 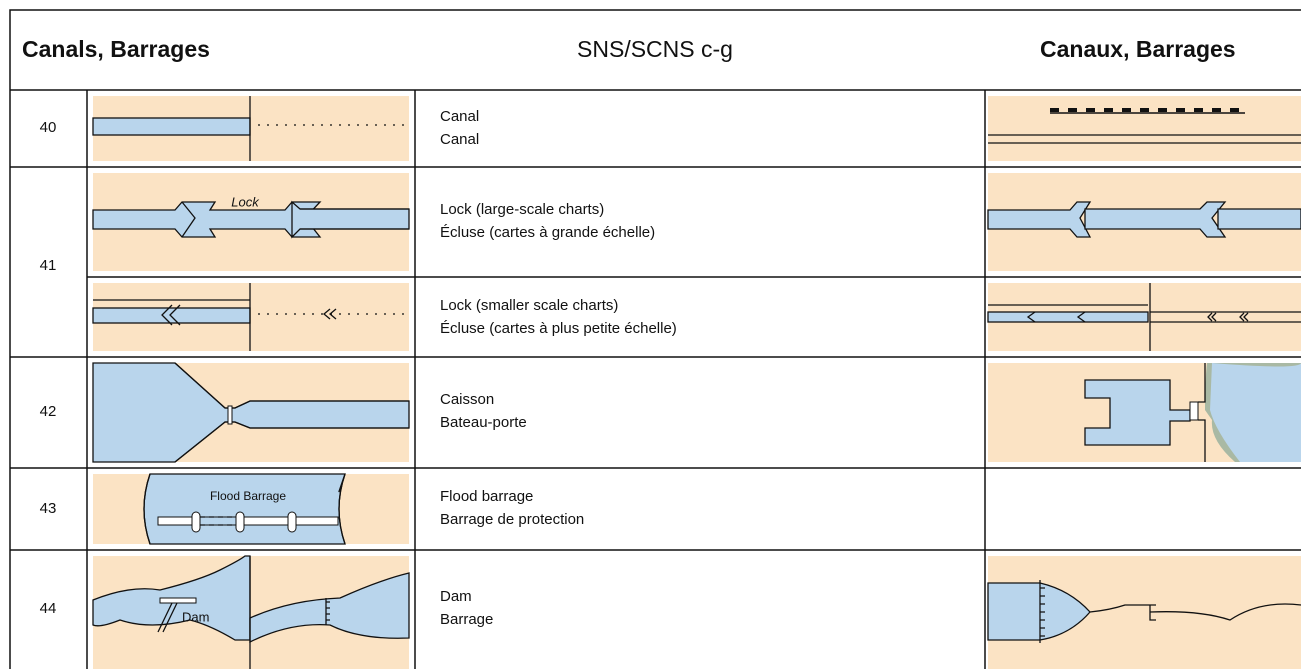 What do you see at coordinates (456, 596) in the screenshot?
I see `label-en: Dam` at bounding box center [456, 596].